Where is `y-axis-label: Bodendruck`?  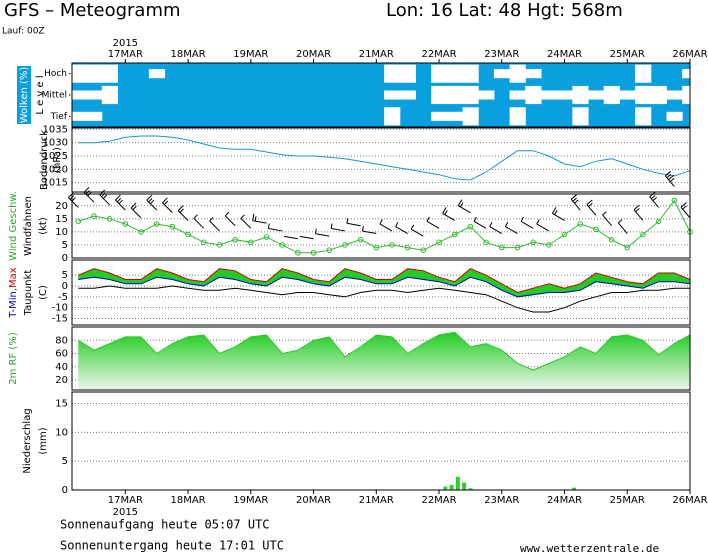
y-axis-label: Bodendruck is located at coordinates (44, 160).